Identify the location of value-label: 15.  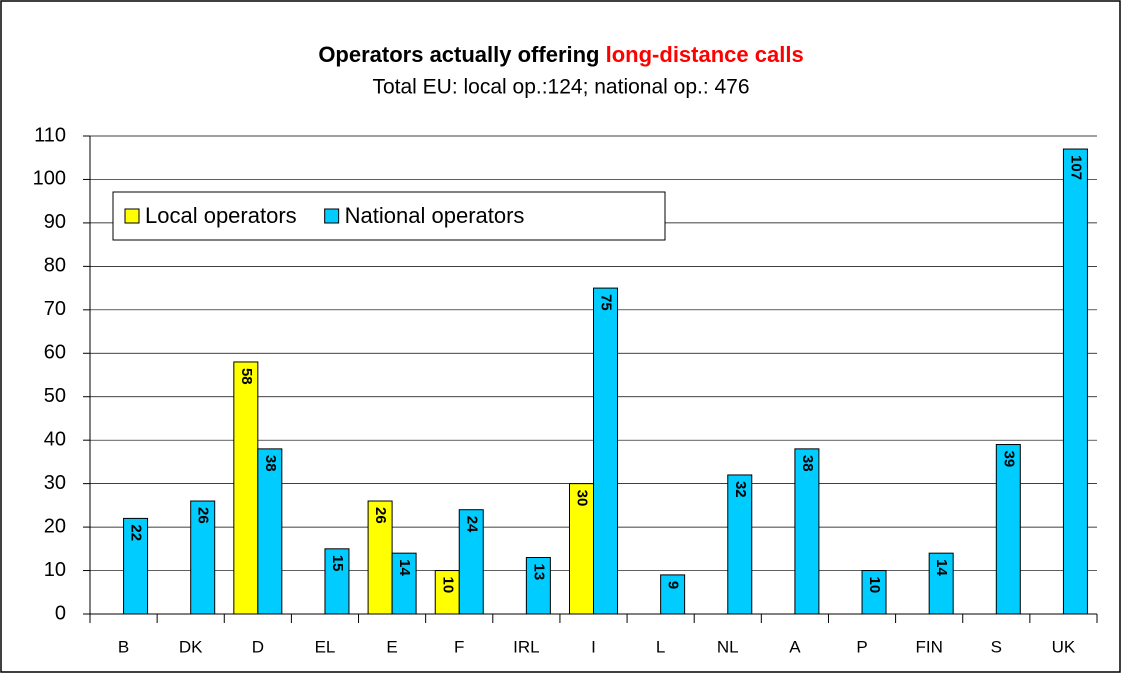
(337, 563).